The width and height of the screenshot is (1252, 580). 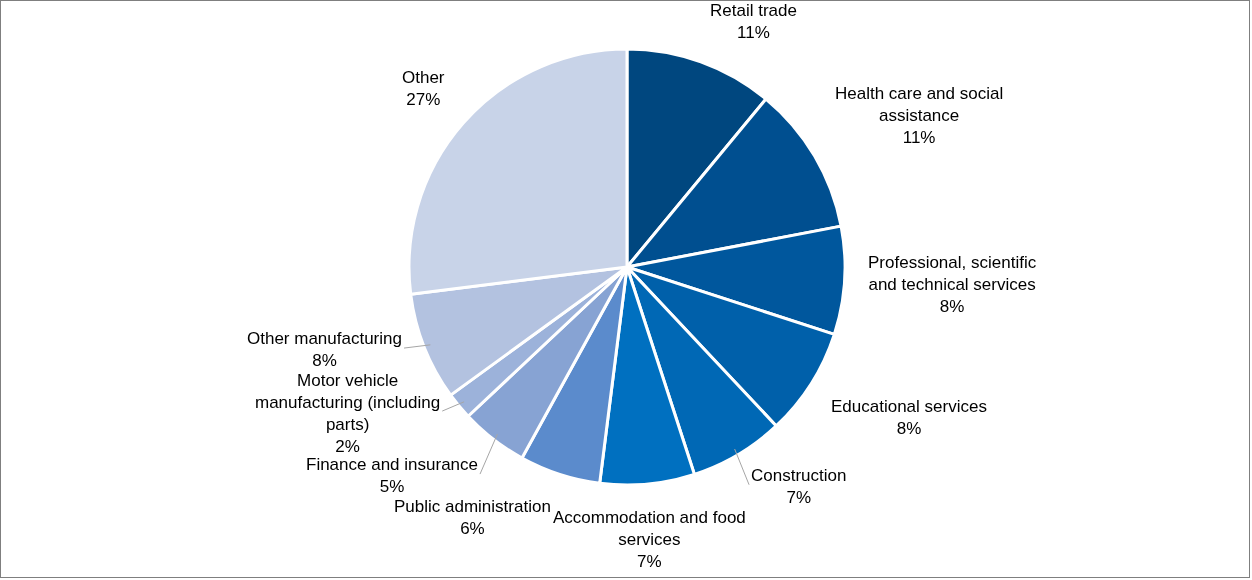 I want to click on slice-label: Finance and insurance, so click(x=392, y=464).